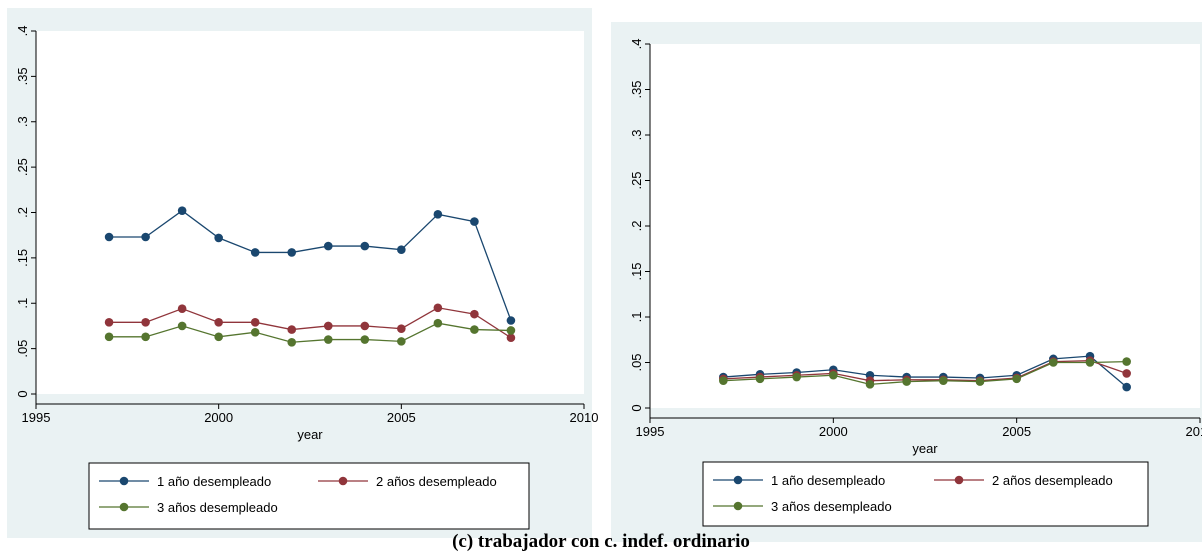 This screenshot has width=1202, height=553. I want to click on x-tick-label: 1995, so click(650, 431).